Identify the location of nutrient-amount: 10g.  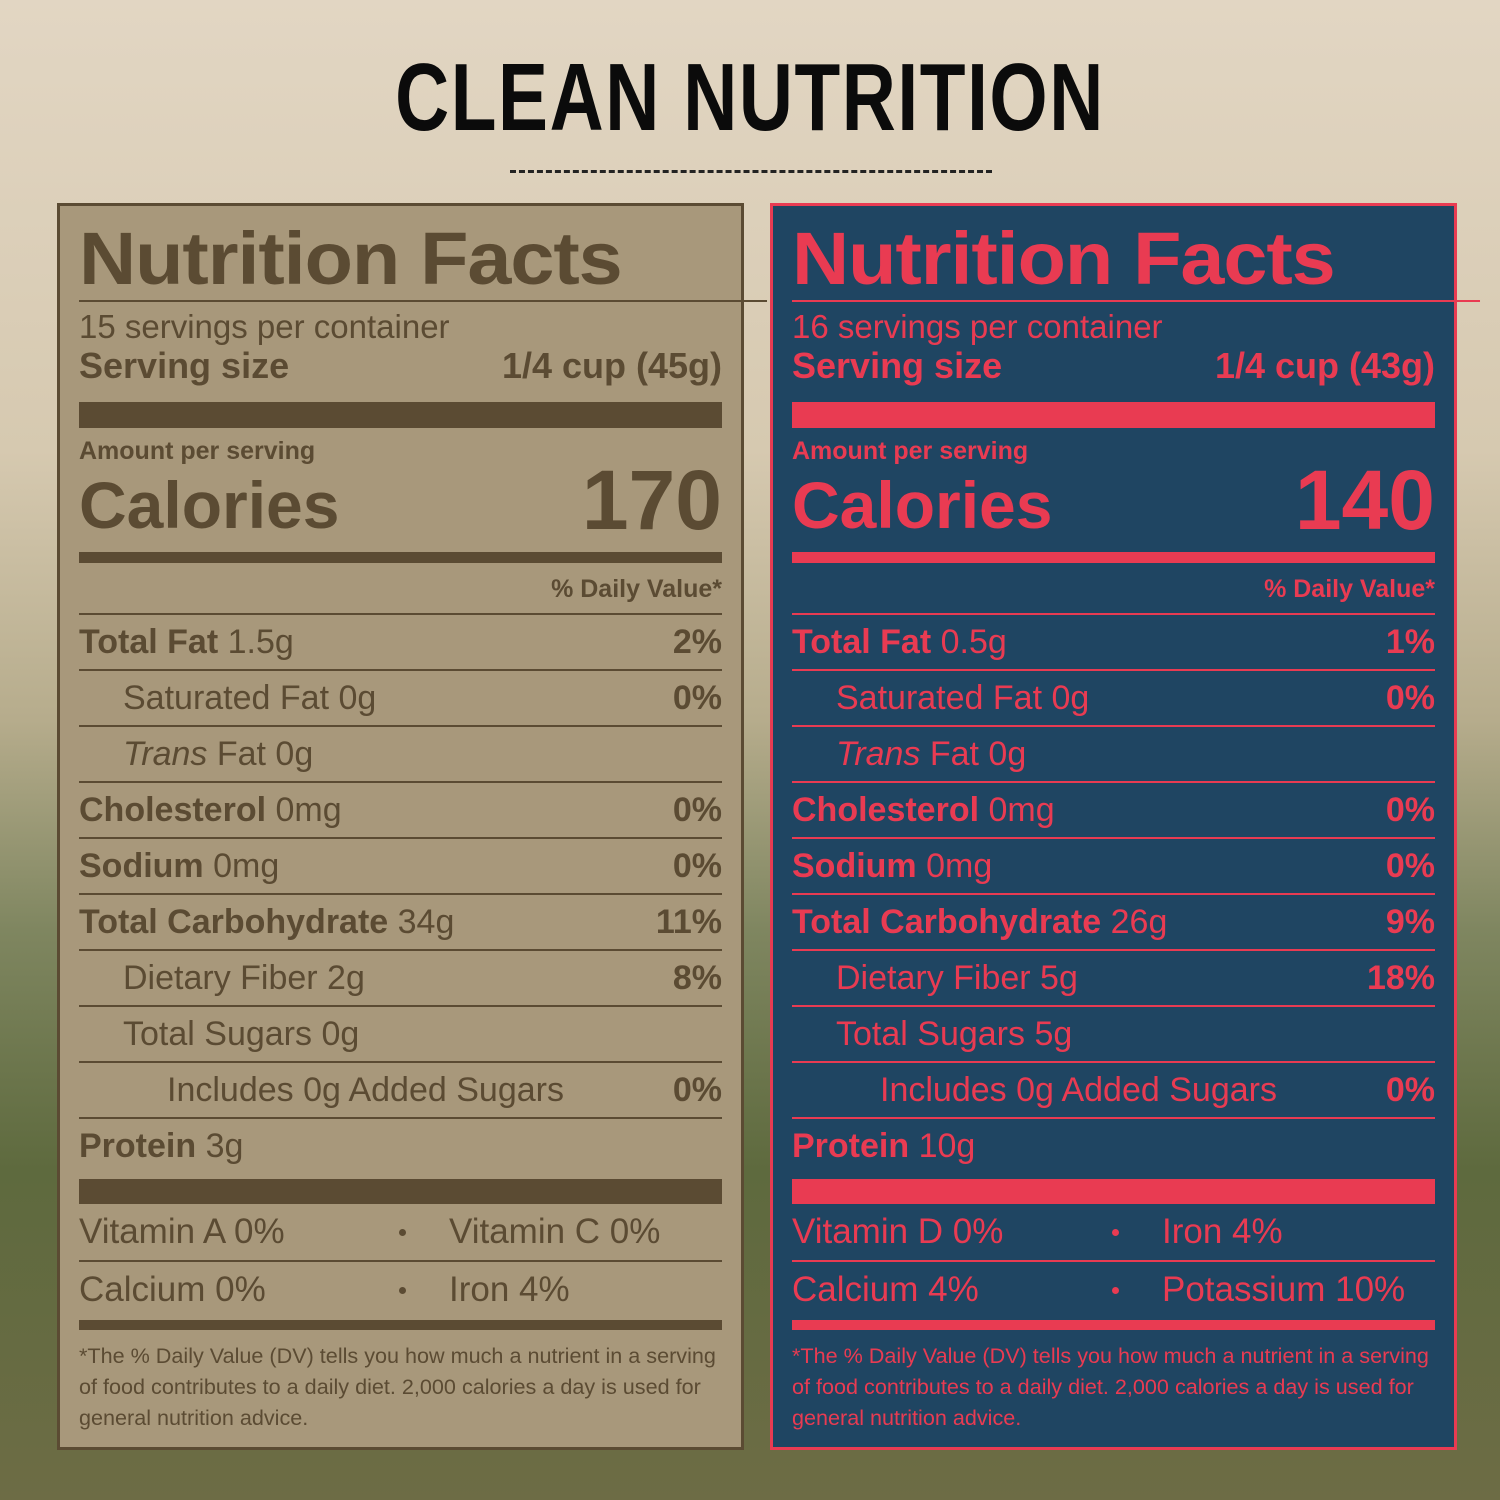
(947, 1145).